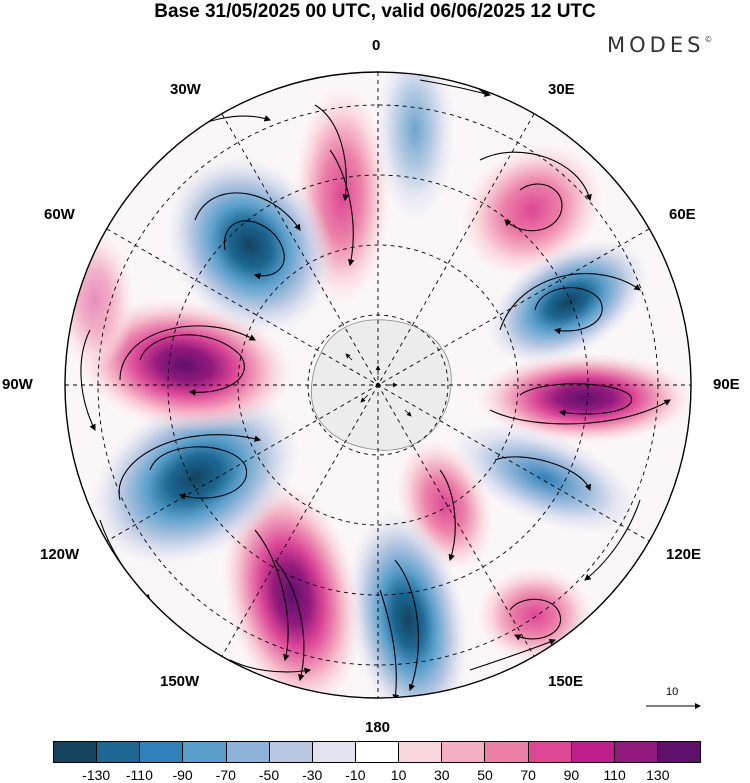 This screenshot has height=783, width=750. Describe the element at coordinates (139, 775) in the screenshot. I see `colorbar-tick-label: -110` at that location.